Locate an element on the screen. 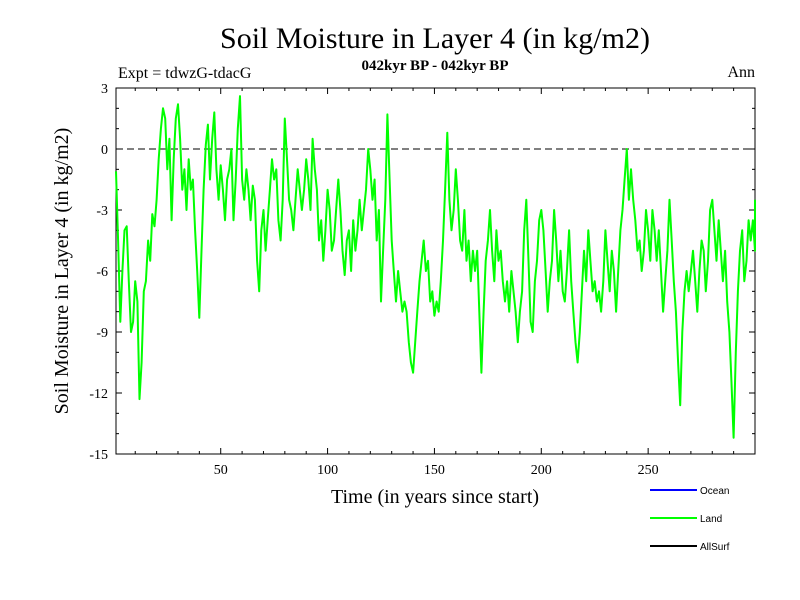 The image size is (800, 600). x-tick-label: 100 is located at coordinates (327, 470).